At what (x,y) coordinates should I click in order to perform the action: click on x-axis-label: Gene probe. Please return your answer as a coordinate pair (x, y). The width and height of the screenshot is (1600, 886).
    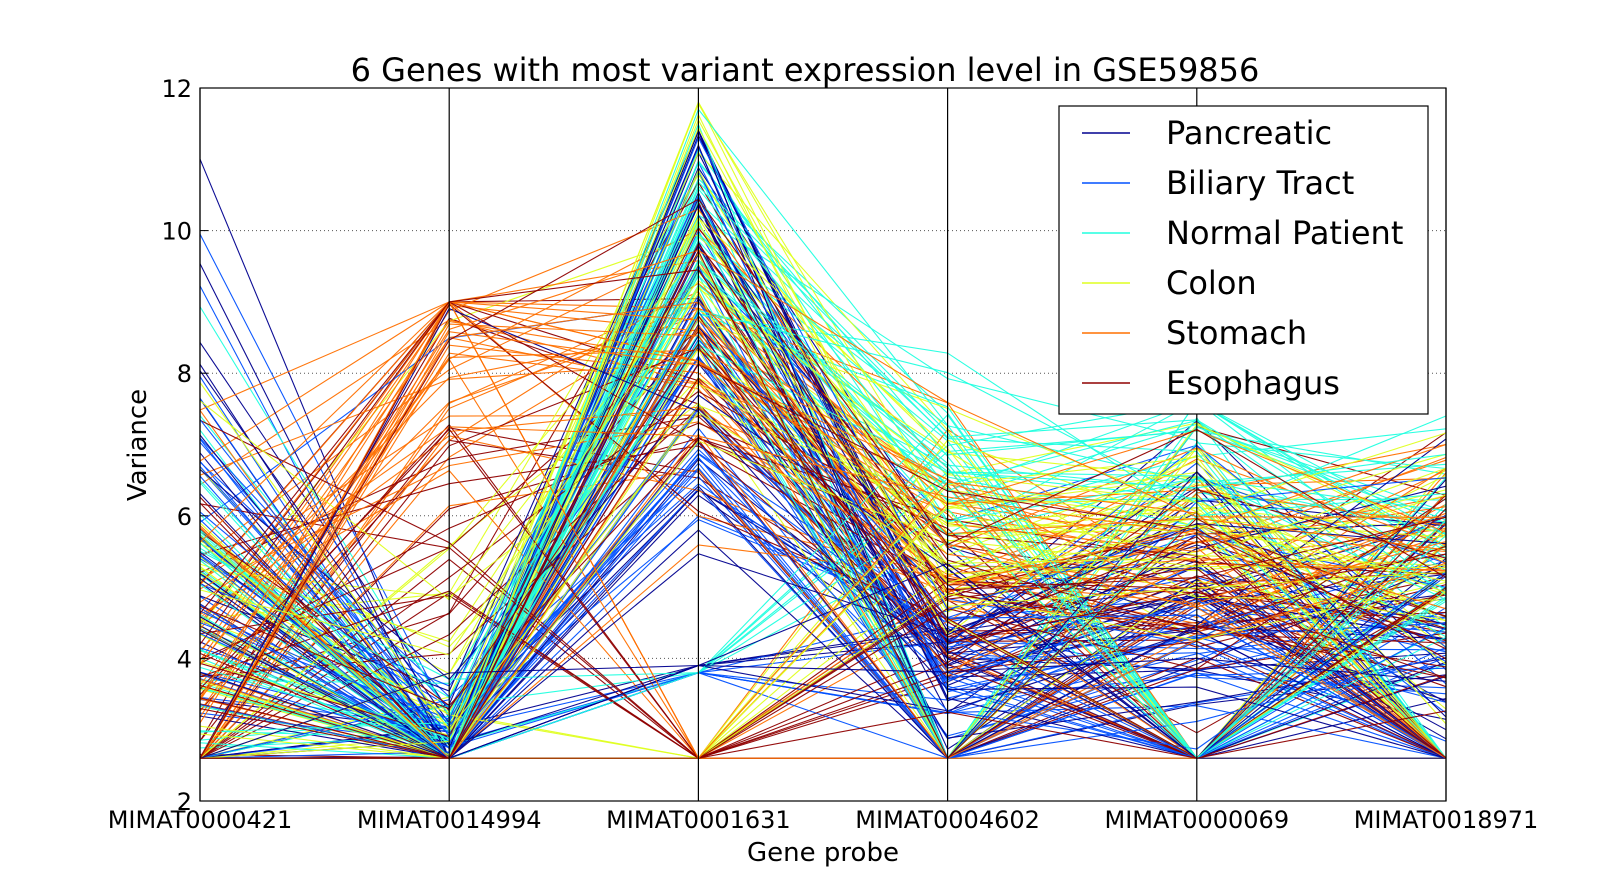
    Looking at the image, I should click on (823, 853).